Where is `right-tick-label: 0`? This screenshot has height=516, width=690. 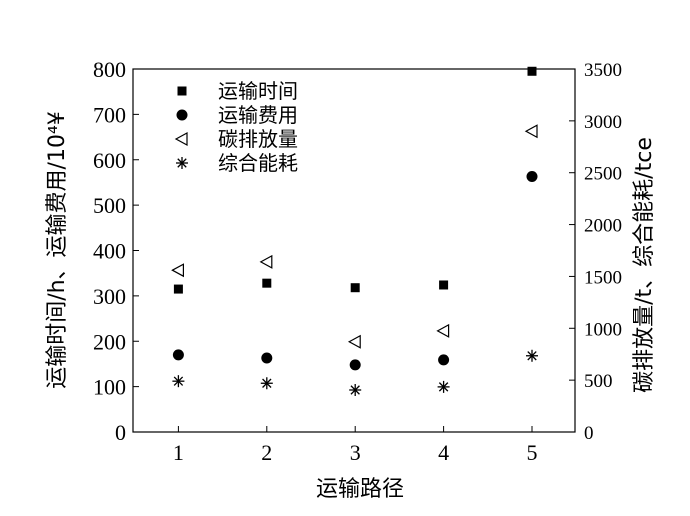 right-tick-label: 0 is located at coordinates (589, 433).